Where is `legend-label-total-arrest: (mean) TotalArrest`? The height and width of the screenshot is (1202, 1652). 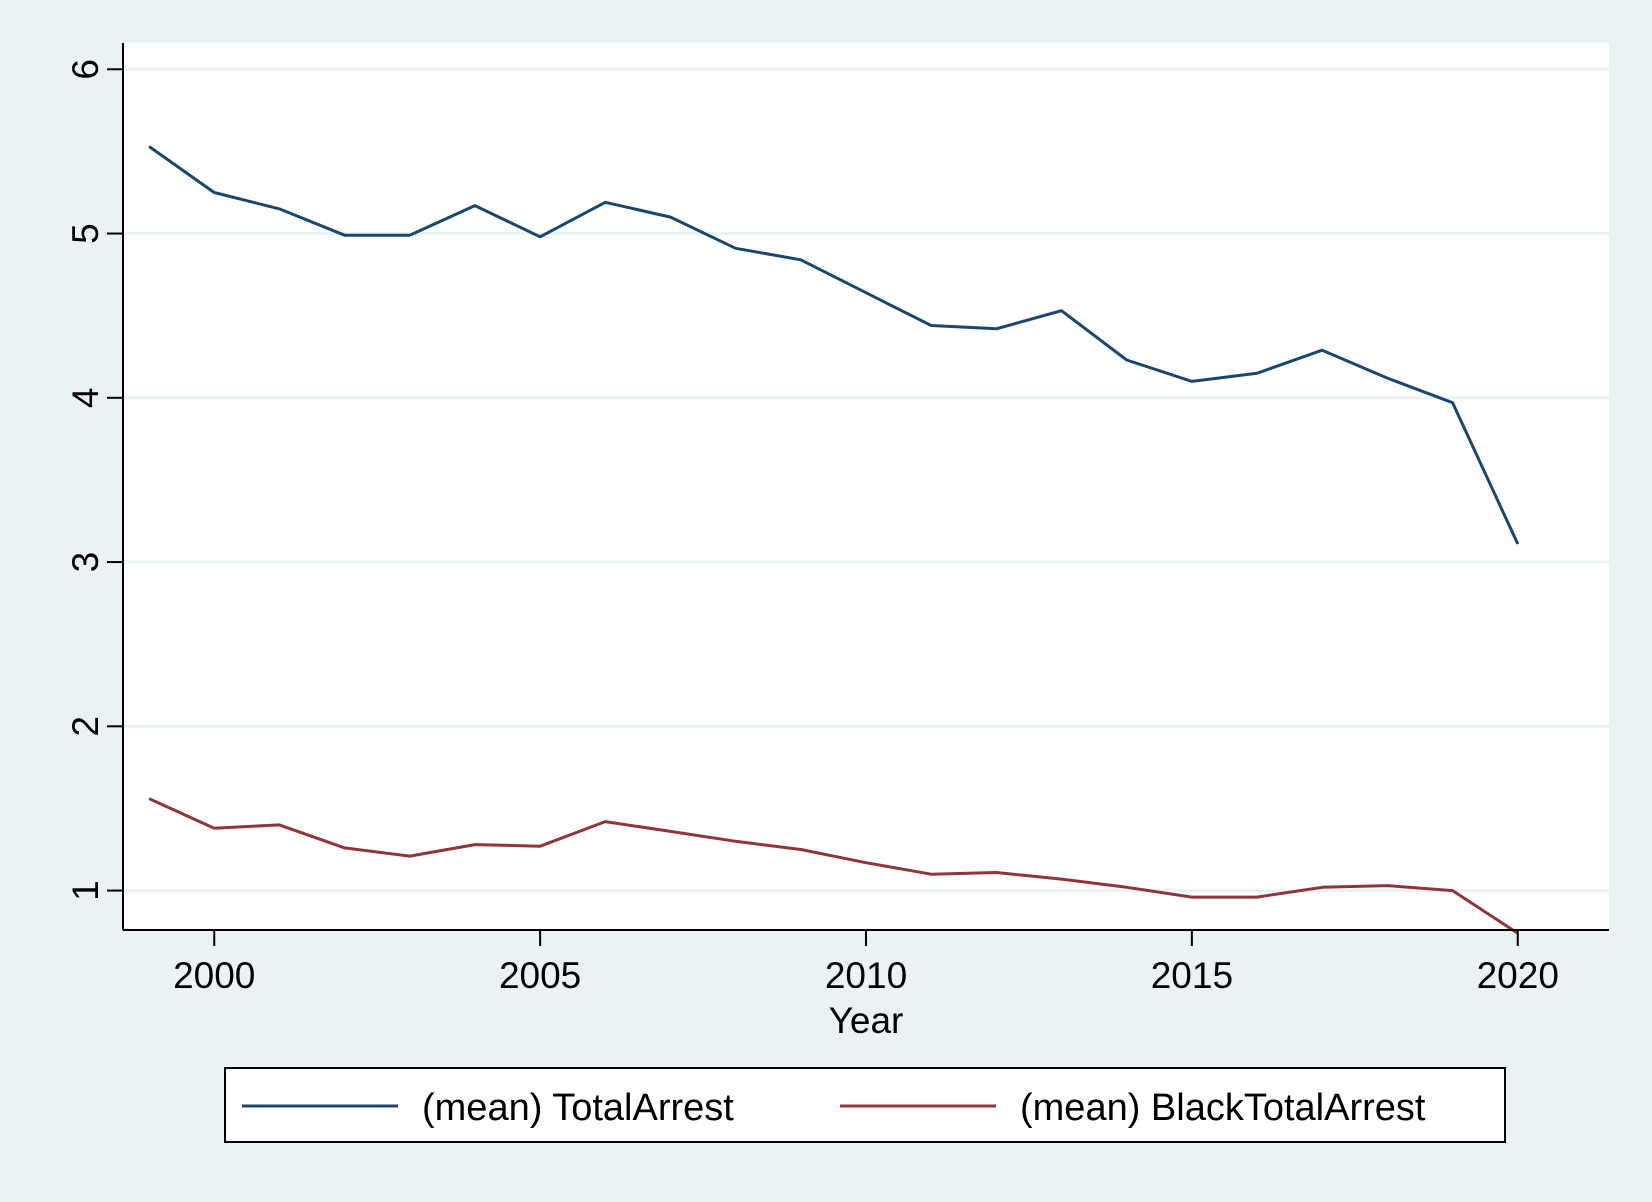 legend-label-total-arrest: (mean) TotalArrest is located at coordinates (578, 1108).